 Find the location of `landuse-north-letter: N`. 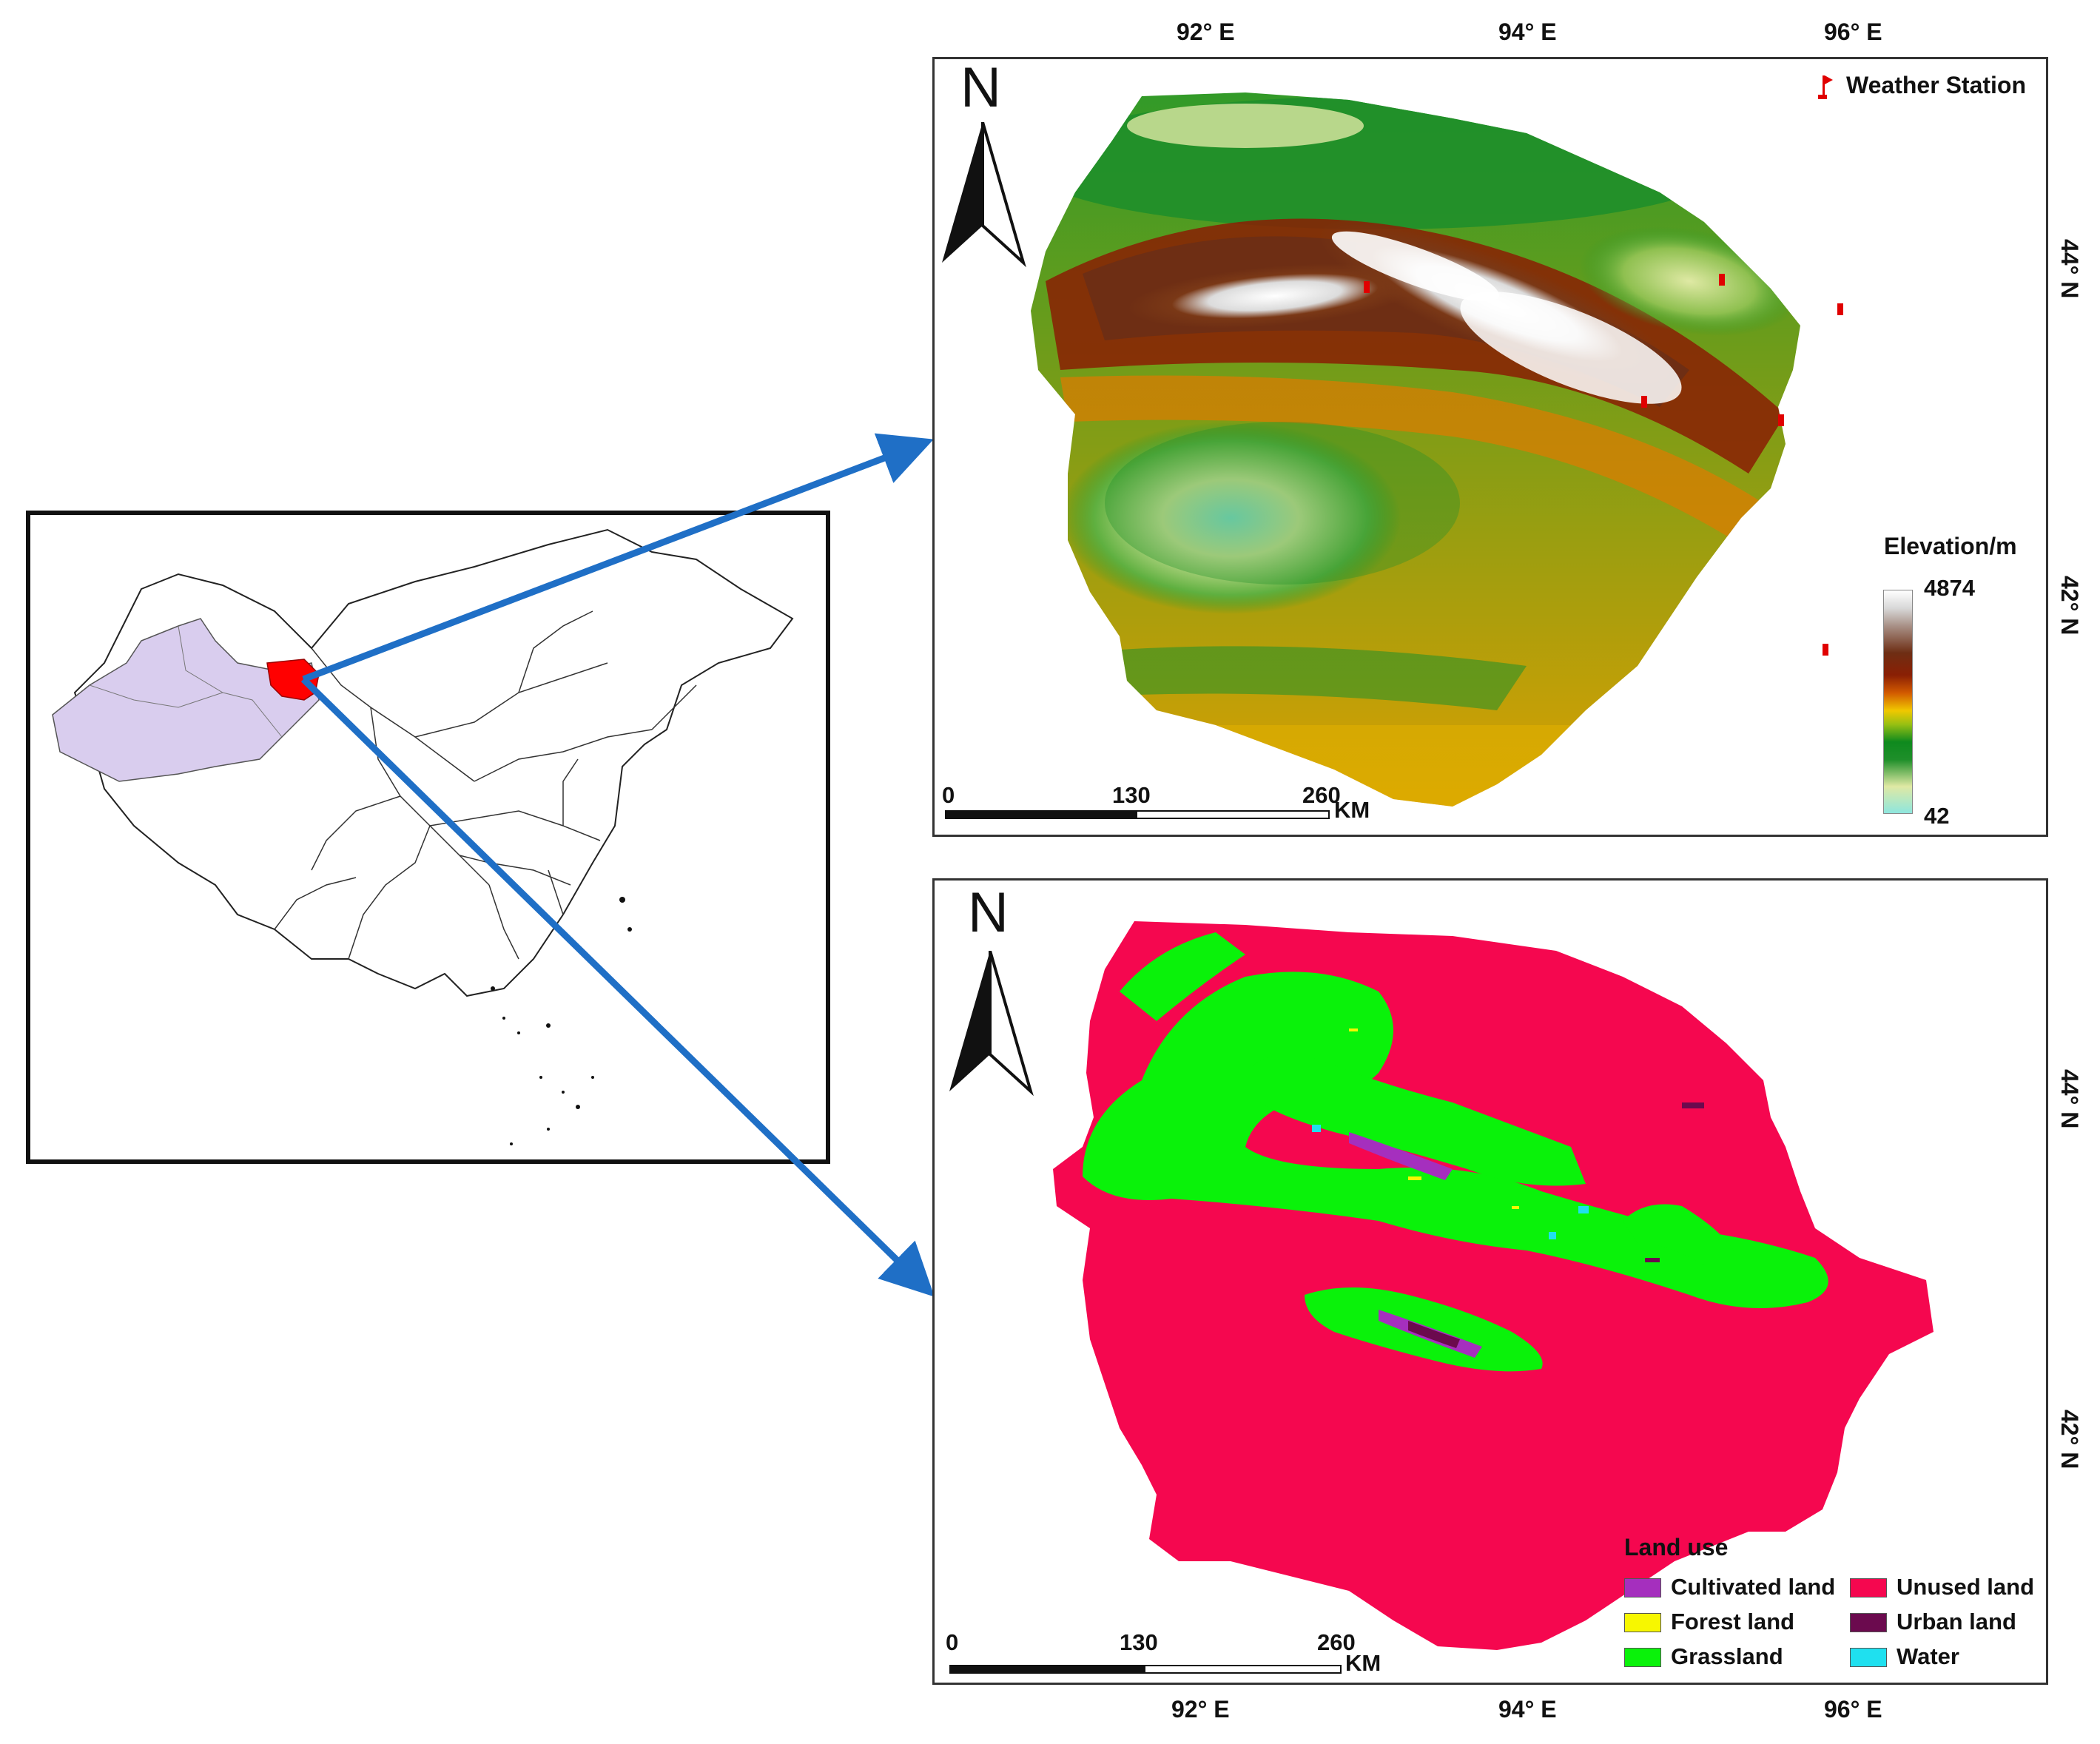

landuse-north-letter: N is located at coordinates (989, 912).